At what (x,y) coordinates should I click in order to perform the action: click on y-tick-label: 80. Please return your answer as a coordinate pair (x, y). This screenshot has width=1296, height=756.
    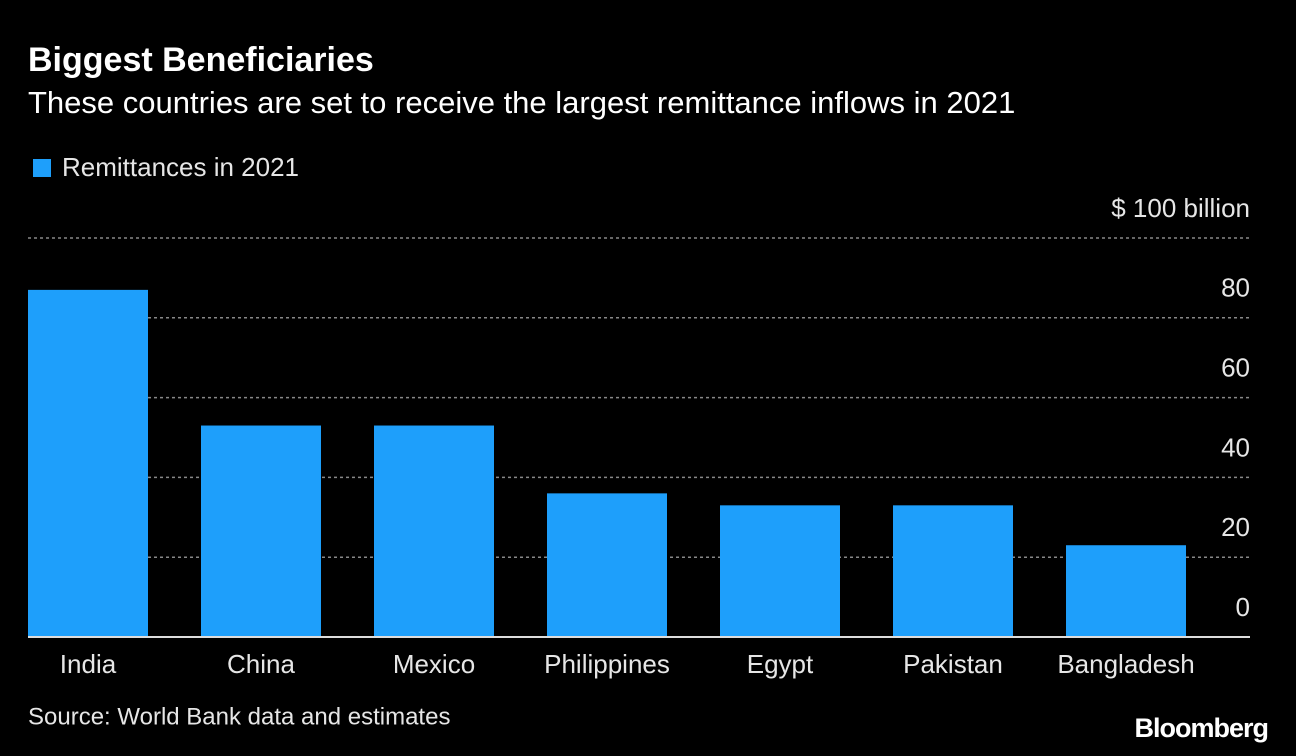
    Looking at the image, I should click on (1235, 288).